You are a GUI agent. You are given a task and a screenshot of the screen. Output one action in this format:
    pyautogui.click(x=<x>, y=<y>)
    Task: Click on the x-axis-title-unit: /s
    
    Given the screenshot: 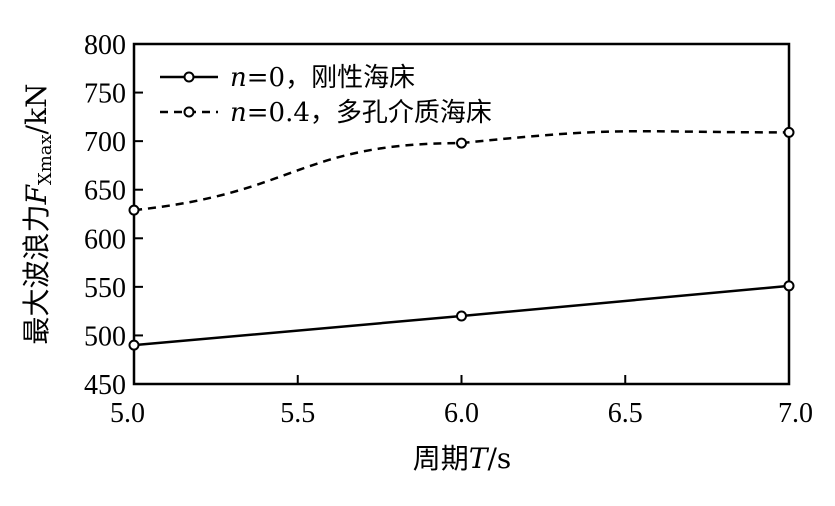 What is the action you would take?
    pyautogui.click(x=499, y=458)
    